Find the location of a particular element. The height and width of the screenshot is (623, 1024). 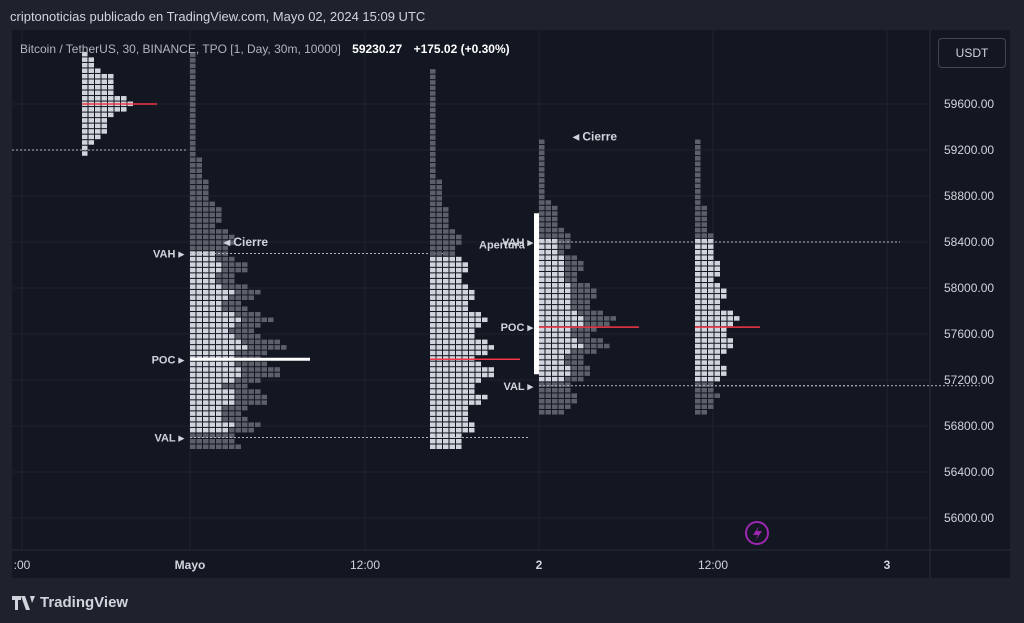

x-tick-label: 2 is located at coordinates (539, 565).